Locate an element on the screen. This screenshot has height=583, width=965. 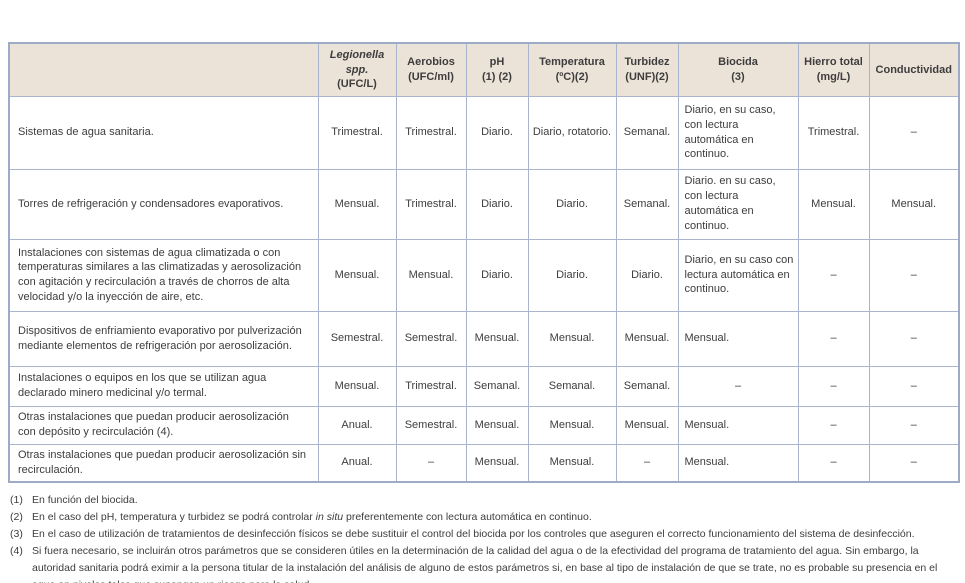
column-header-turbidez: Turbidez (UNF)(2) is located at coordinates (647, 69).